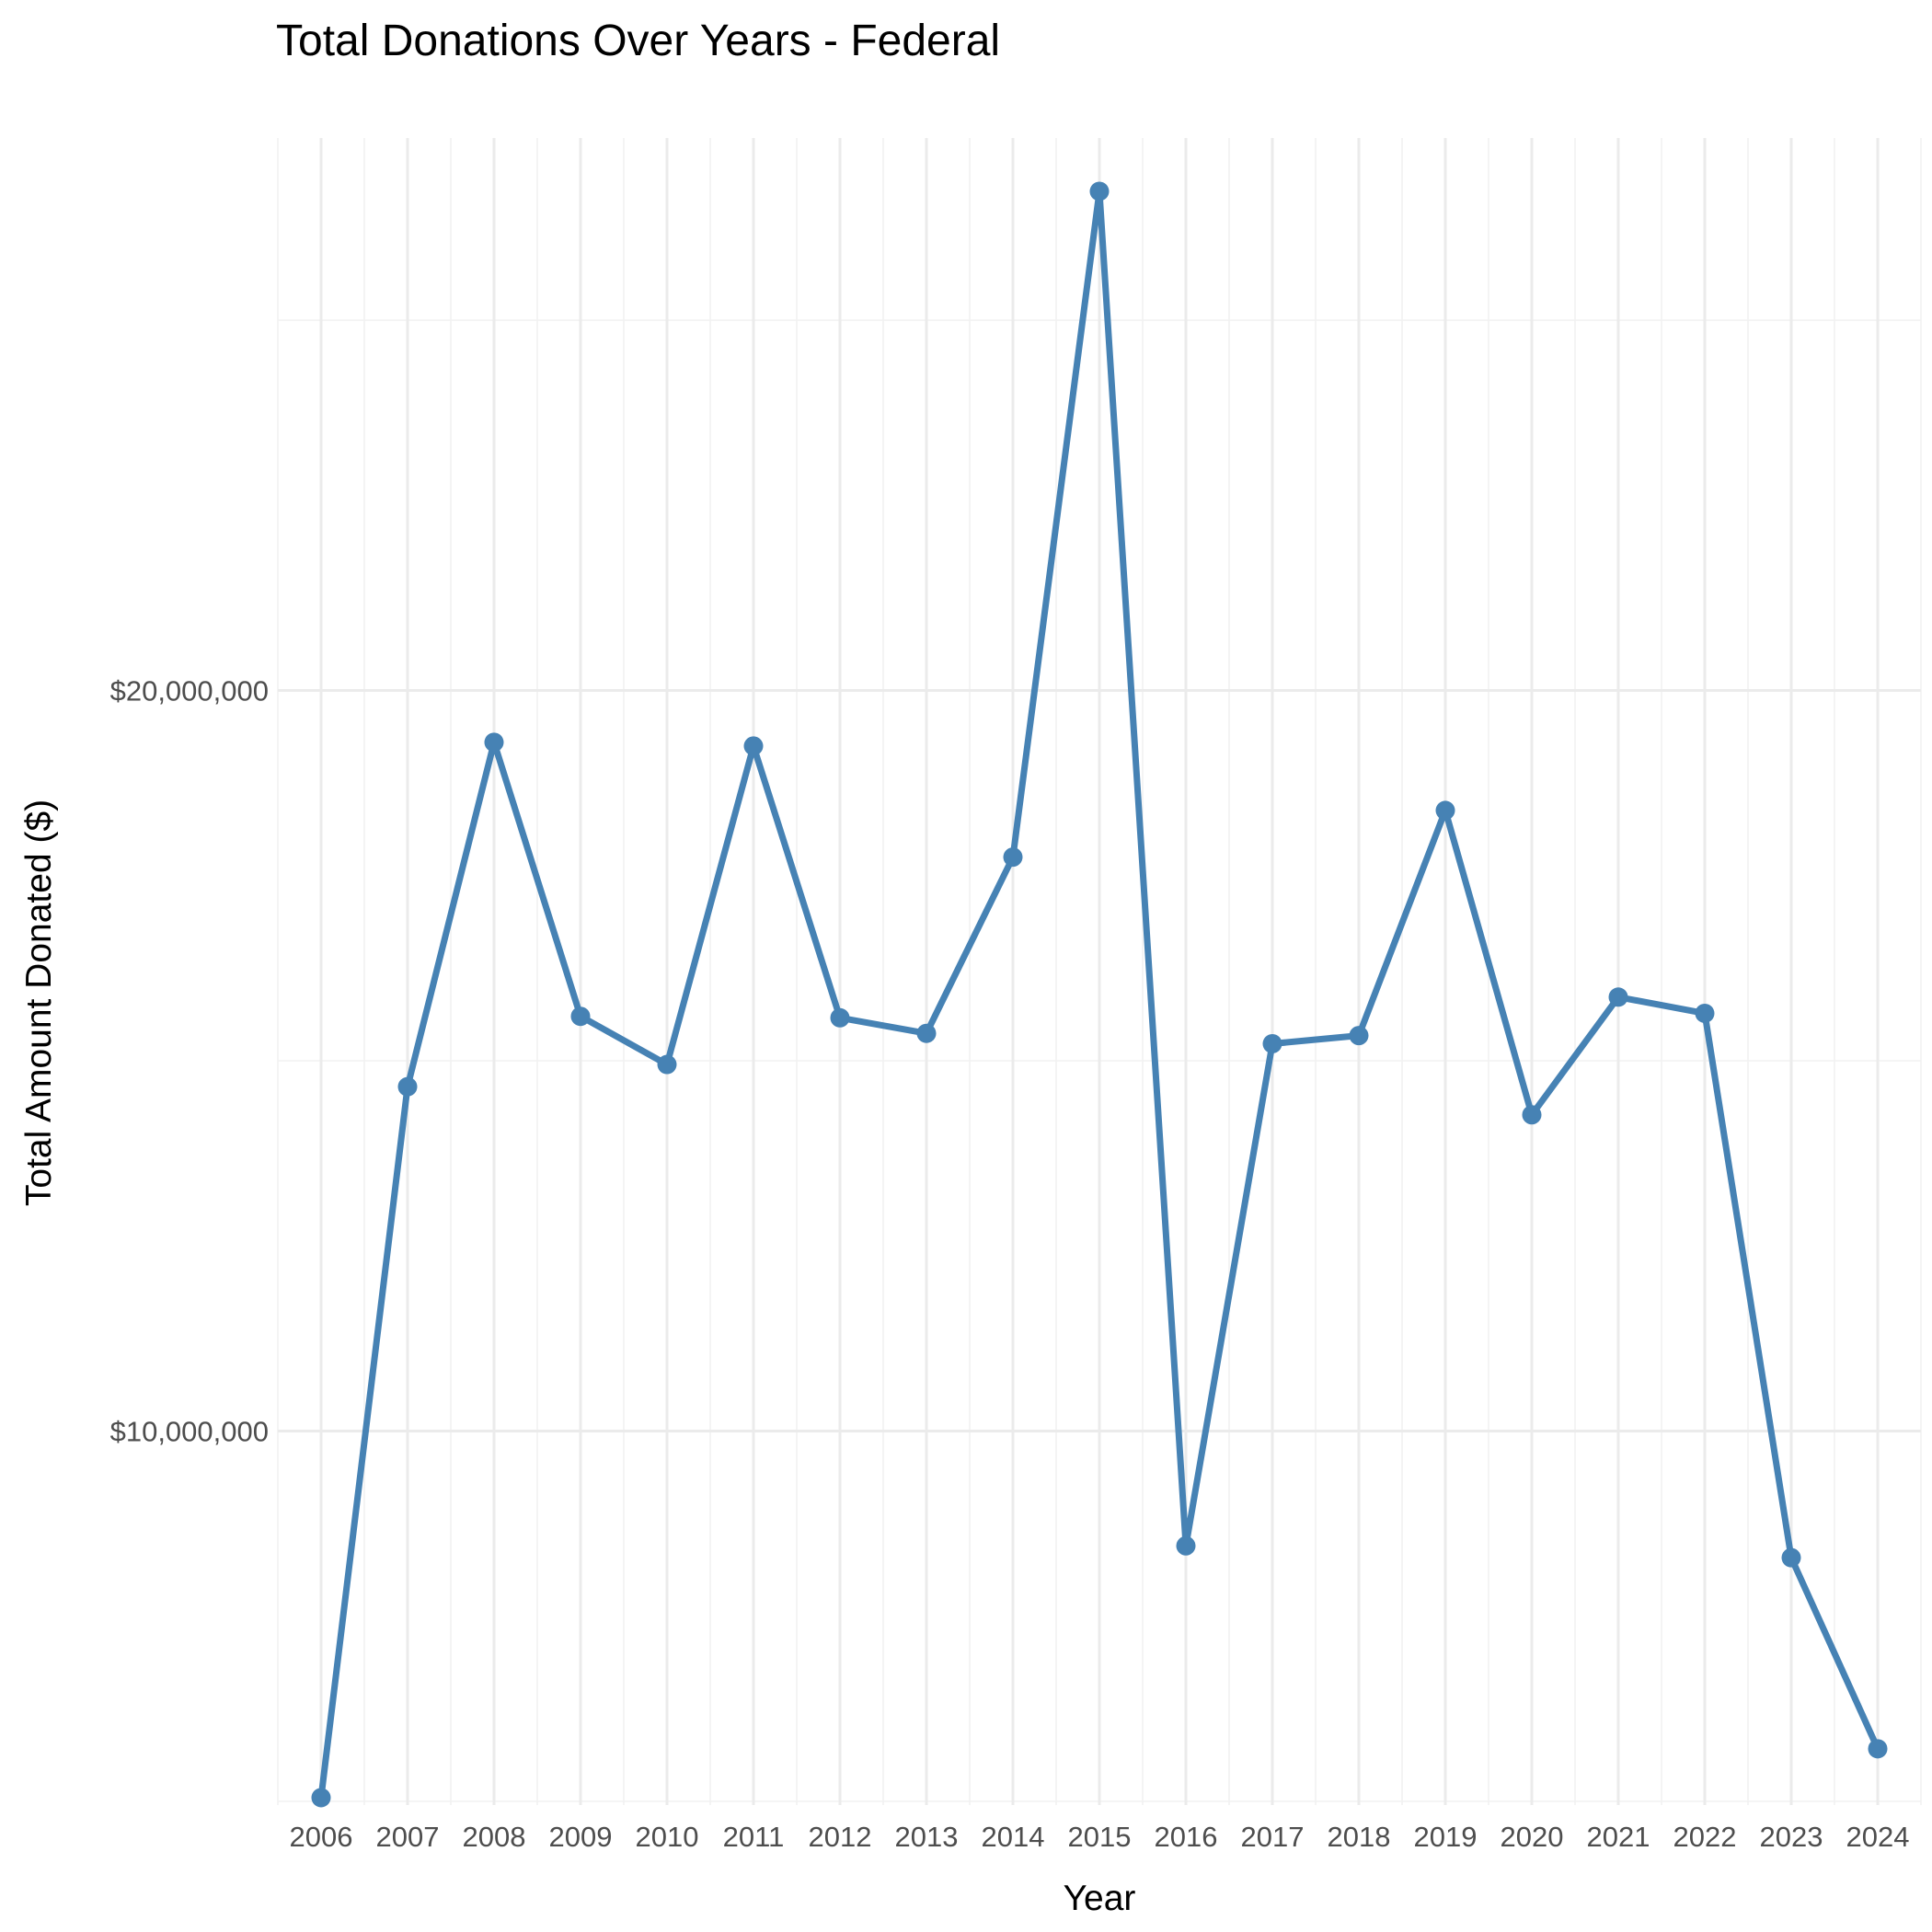  Describe the element at coordinates (667, 1837) in the screenshot. I see `x-tick-label: 2010` at that location.